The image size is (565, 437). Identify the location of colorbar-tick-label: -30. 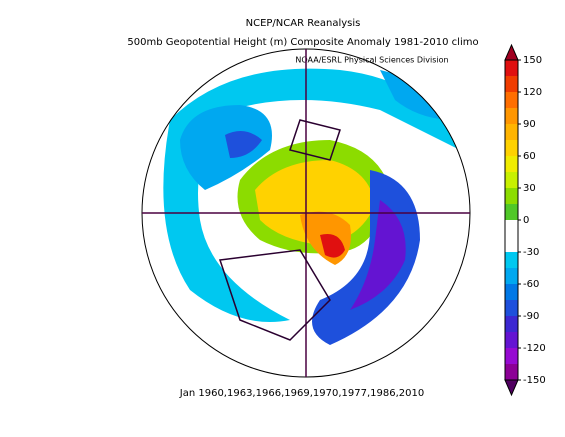
(531, 252).